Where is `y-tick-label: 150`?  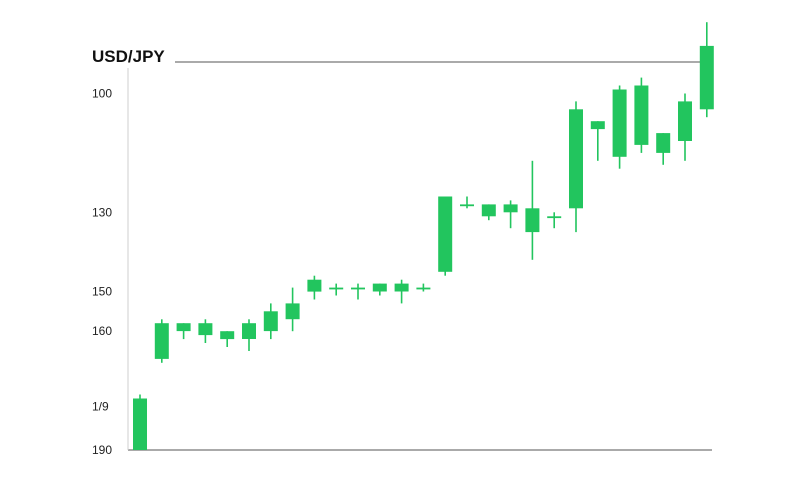
y-tick-label: 150 is located at coordinates (102, 292).